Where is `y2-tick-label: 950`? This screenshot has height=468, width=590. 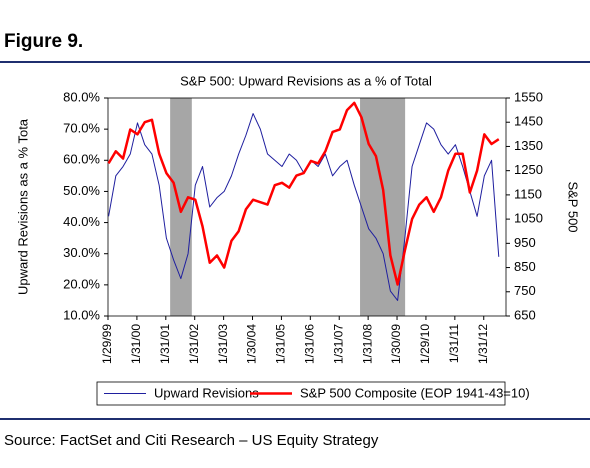 y2-tick-label: 950 is located at coordinates (525, 242).